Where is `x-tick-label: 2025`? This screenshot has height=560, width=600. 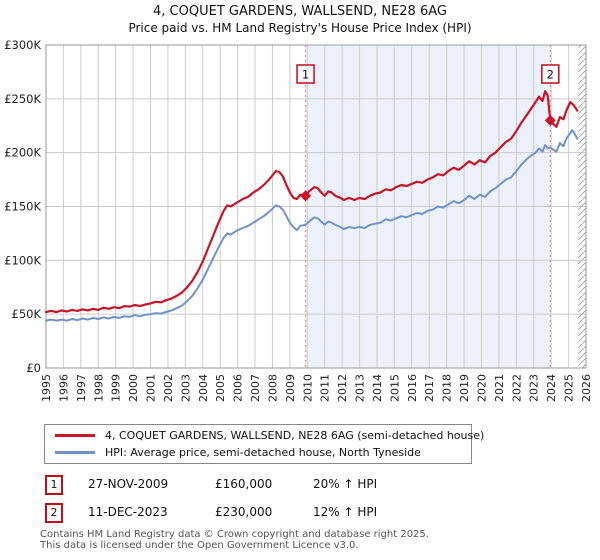
x-tick-label: 2025 is located at coordinates (569, 388).